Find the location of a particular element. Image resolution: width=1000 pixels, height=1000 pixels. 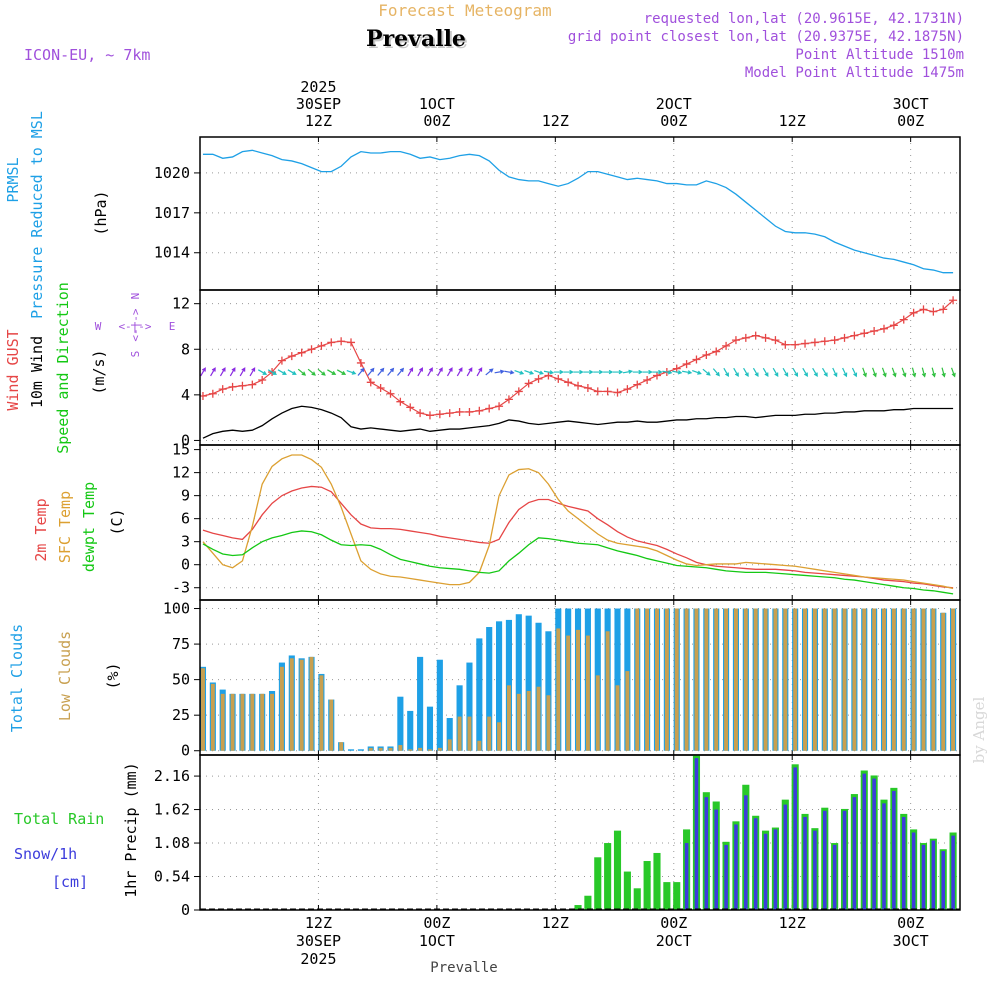

sfc-axis-label: SFC Temp is located at coordinates (65, 527).